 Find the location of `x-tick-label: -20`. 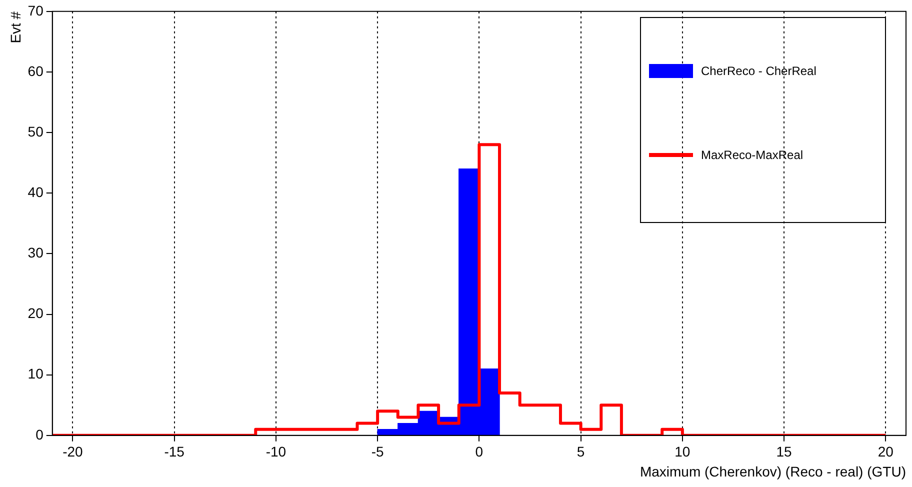

x-tick-label: -20 is located at coordinates (73, 452).